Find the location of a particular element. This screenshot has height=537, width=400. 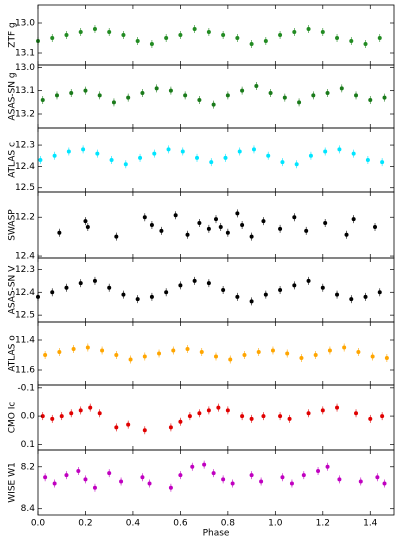

y-tick-label: 12.2 is located at coordinates (25, 218).